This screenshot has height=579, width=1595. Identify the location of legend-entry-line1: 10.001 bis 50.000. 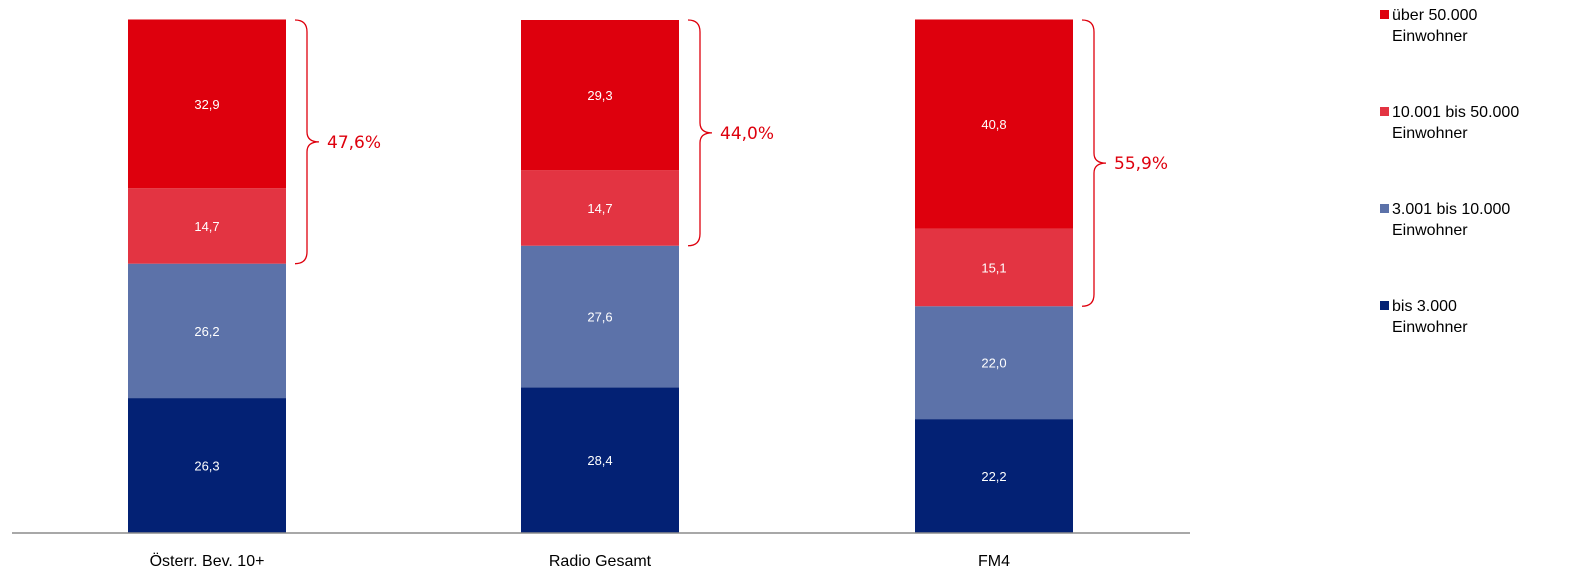
(1455, 112).